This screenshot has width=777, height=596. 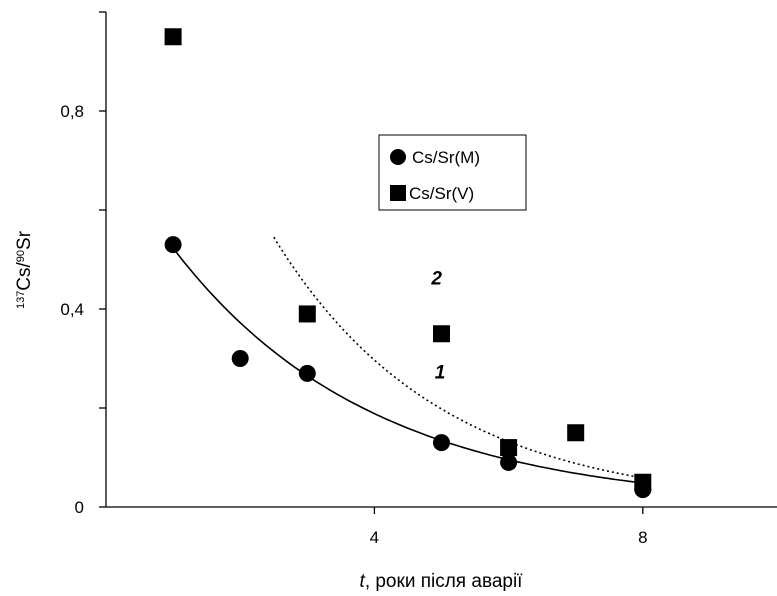 What do you see at coordinates (21, 300) in the screenshot?
I see `y-axis-title-sup1: 137` at bounding box center [21, 300].